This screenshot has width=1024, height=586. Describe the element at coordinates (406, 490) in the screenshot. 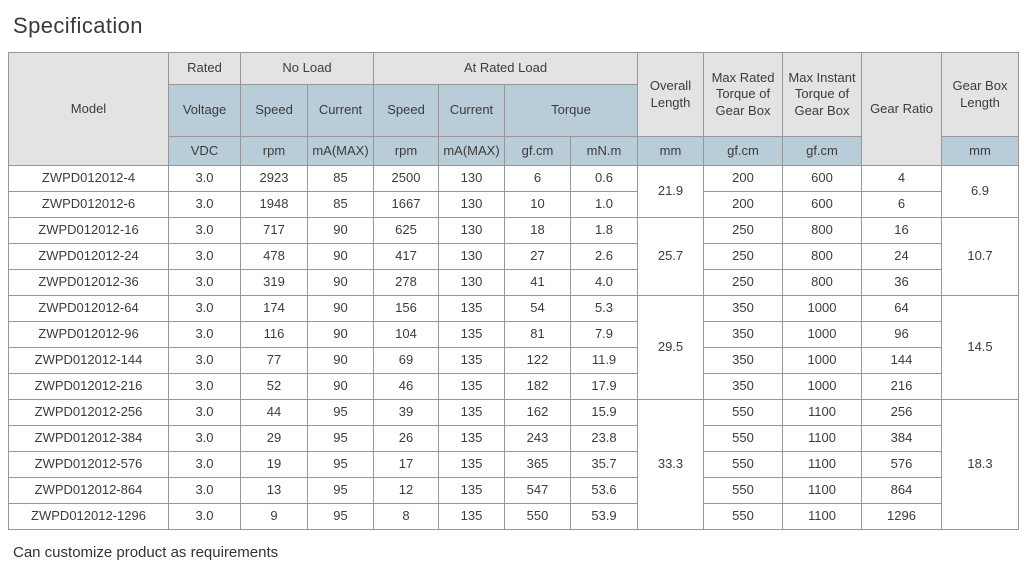

I see `cell-rated-speed: 12` at that location.